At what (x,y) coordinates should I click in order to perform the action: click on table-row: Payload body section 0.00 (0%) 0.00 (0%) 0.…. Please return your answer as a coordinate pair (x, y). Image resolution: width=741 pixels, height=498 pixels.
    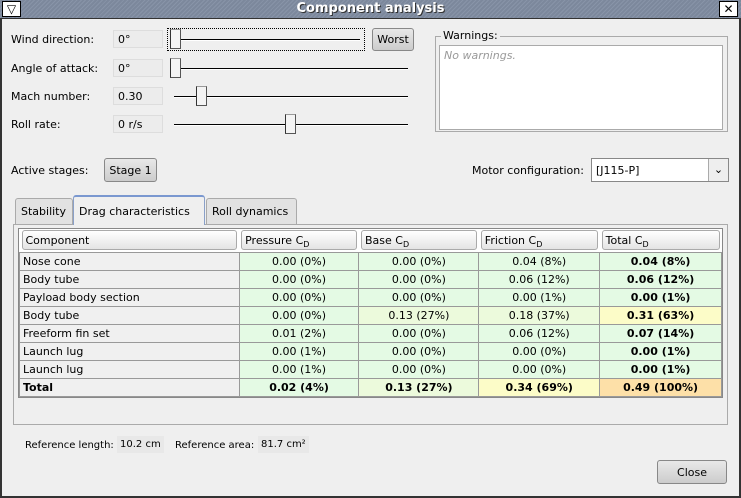
    Looking at the image, I should click on (370, 297).